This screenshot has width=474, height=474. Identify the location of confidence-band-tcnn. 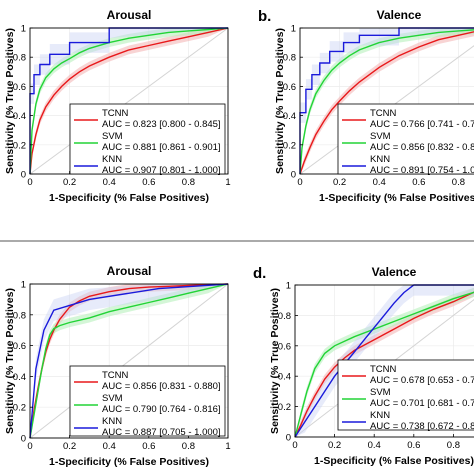
(384, 362).